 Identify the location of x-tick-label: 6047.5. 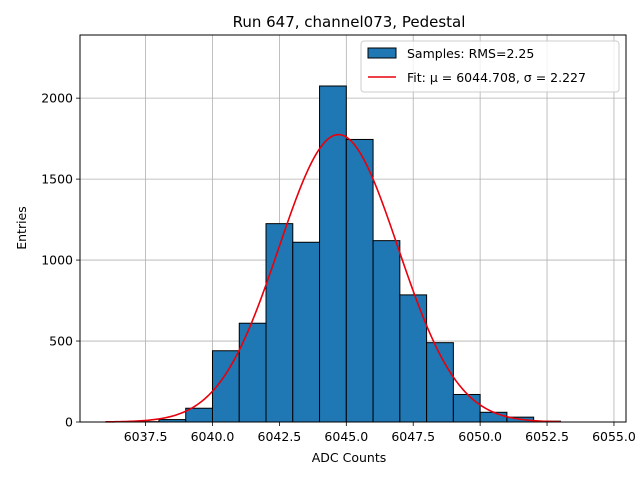
(413, 436).